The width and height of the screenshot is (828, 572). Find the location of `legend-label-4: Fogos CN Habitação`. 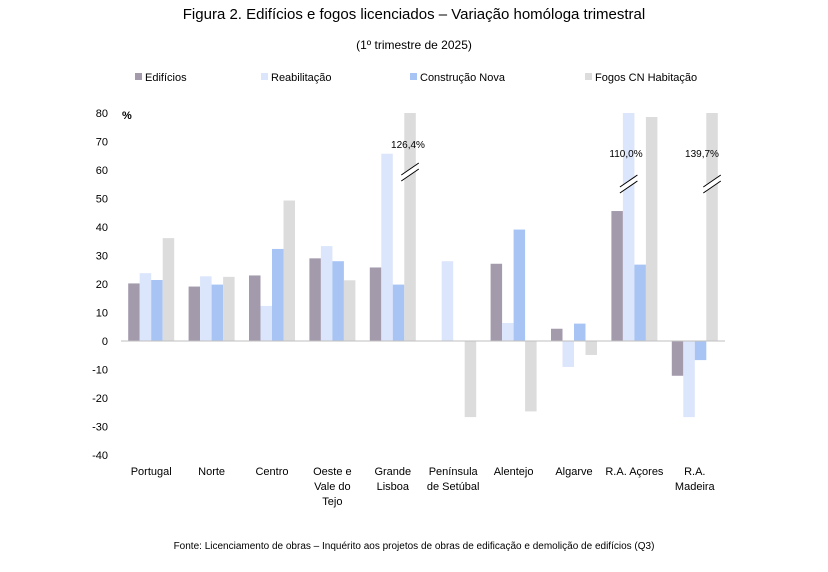

legend-label-4: Fogos CN Habitação is located at coordinates (646, 78).